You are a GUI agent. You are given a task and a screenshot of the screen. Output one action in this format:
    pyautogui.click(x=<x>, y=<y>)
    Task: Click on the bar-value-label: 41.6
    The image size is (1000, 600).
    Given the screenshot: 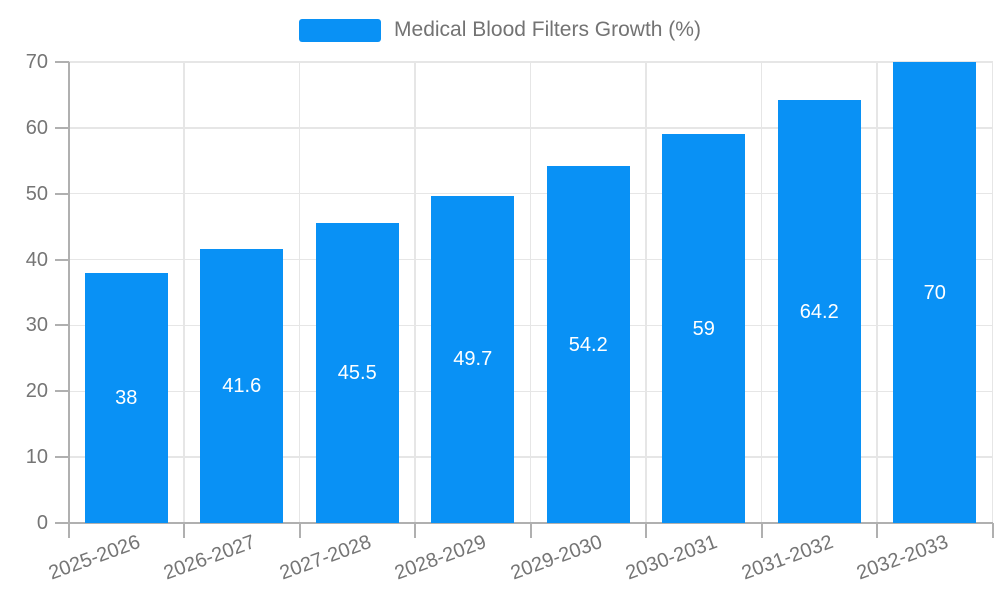 What is the action you would take?
    pyautogui.click(x=242, y=386)
    